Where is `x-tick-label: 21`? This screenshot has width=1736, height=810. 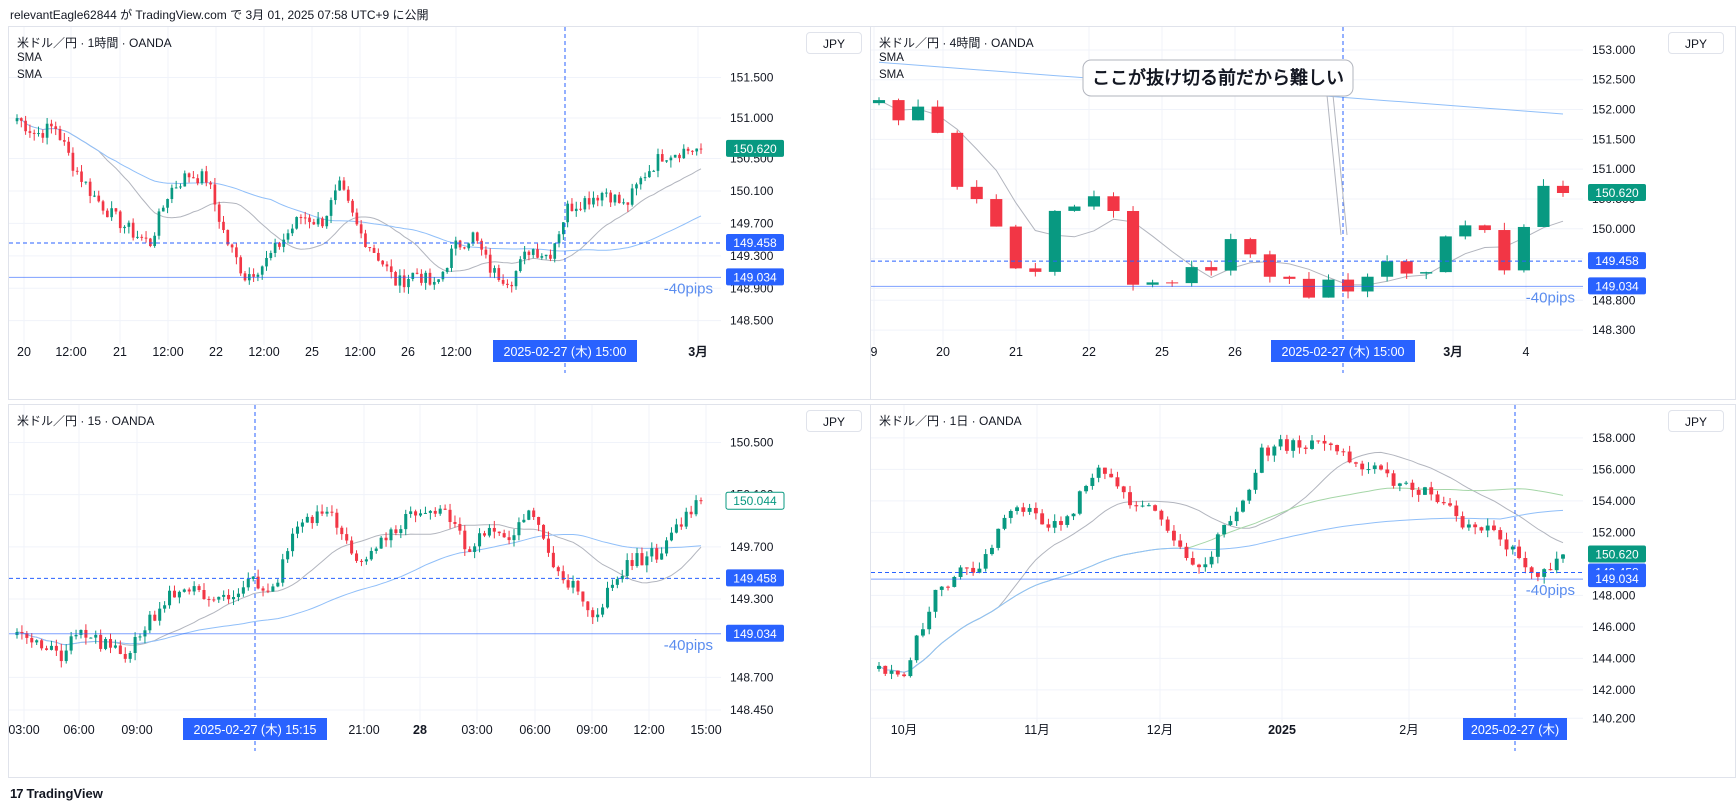 x-tick-label: 21 is located at coordinates (1016, 352).